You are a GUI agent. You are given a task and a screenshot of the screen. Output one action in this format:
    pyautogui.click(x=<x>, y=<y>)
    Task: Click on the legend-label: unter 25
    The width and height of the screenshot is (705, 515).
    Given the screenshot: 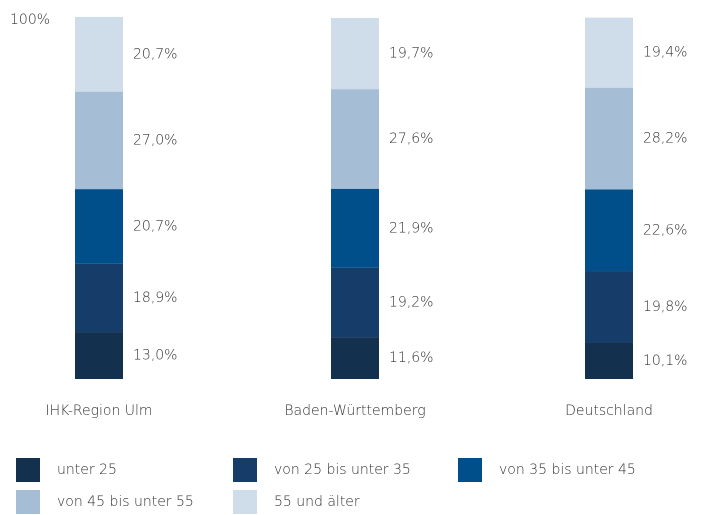 What is the action you would take?
    pyautogui.click(x=87, y=470)
    